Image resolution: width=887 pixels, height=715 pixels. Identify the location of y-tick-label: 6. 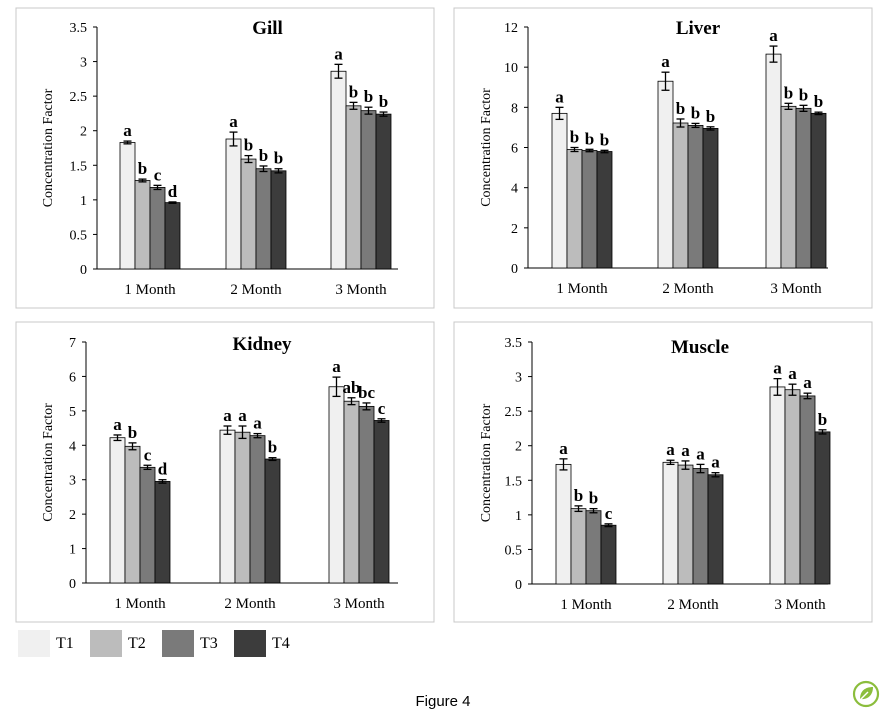
(72, 377).